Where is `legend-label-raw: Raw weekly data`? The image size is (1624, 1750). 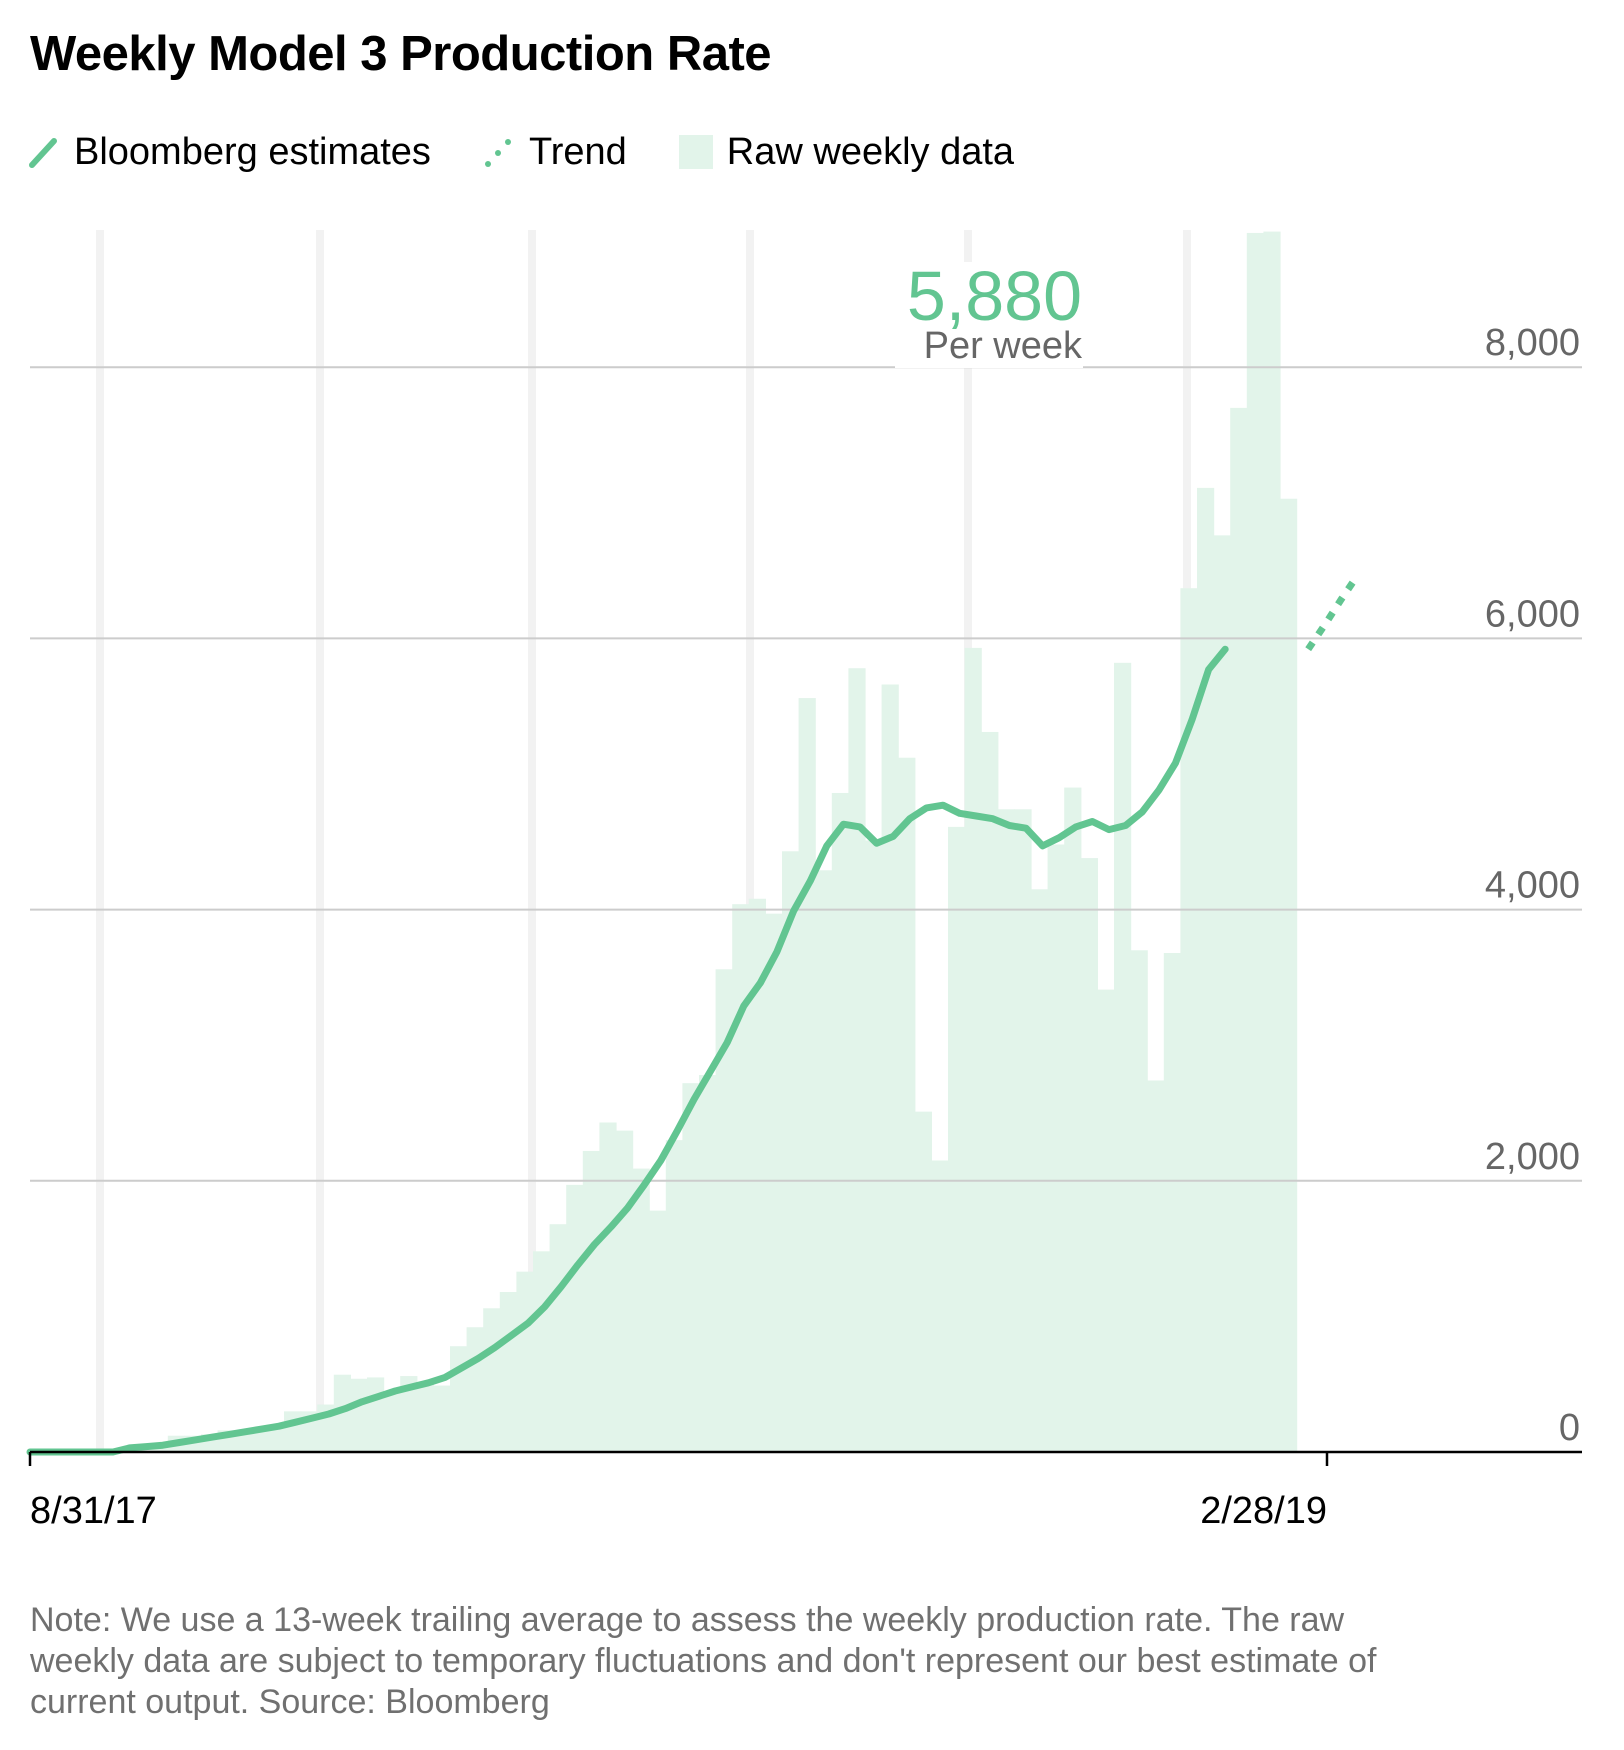 legend-label-raw: Raw weekly data is located at coordinates (870, 151).